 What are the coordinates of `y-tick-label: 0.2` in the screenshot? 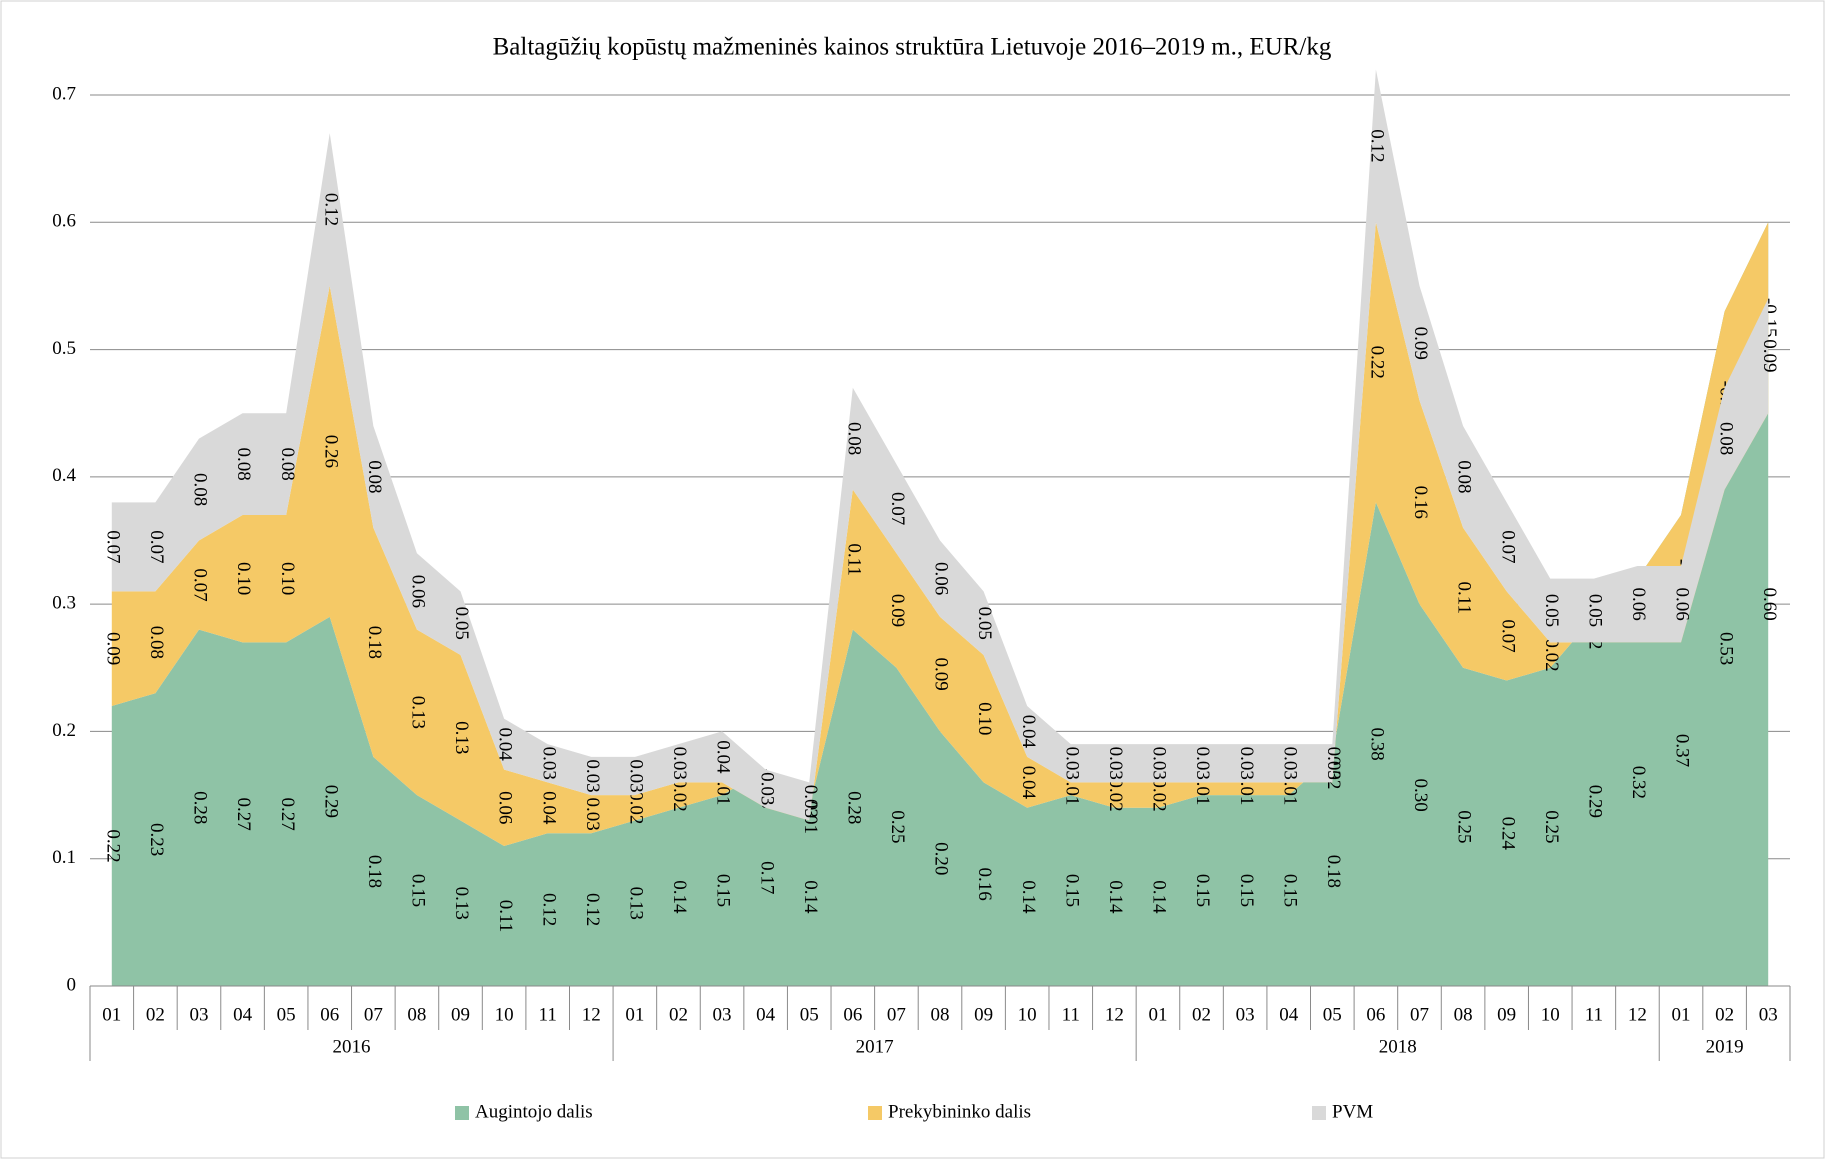 It's located at (64, 730).